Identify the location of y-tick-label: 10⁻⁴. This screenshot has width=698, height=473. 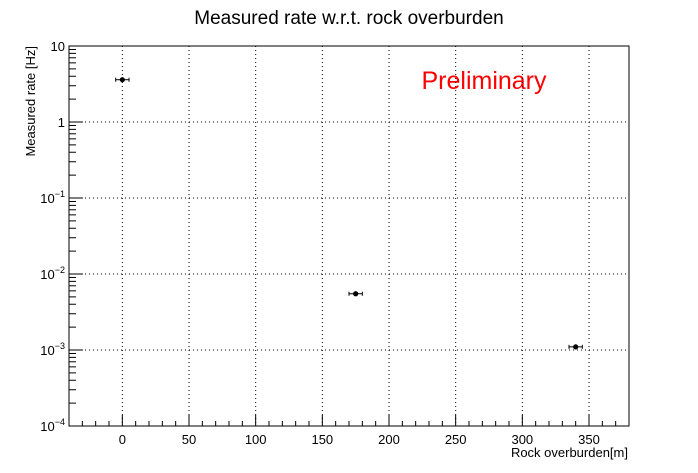
(52, 425).